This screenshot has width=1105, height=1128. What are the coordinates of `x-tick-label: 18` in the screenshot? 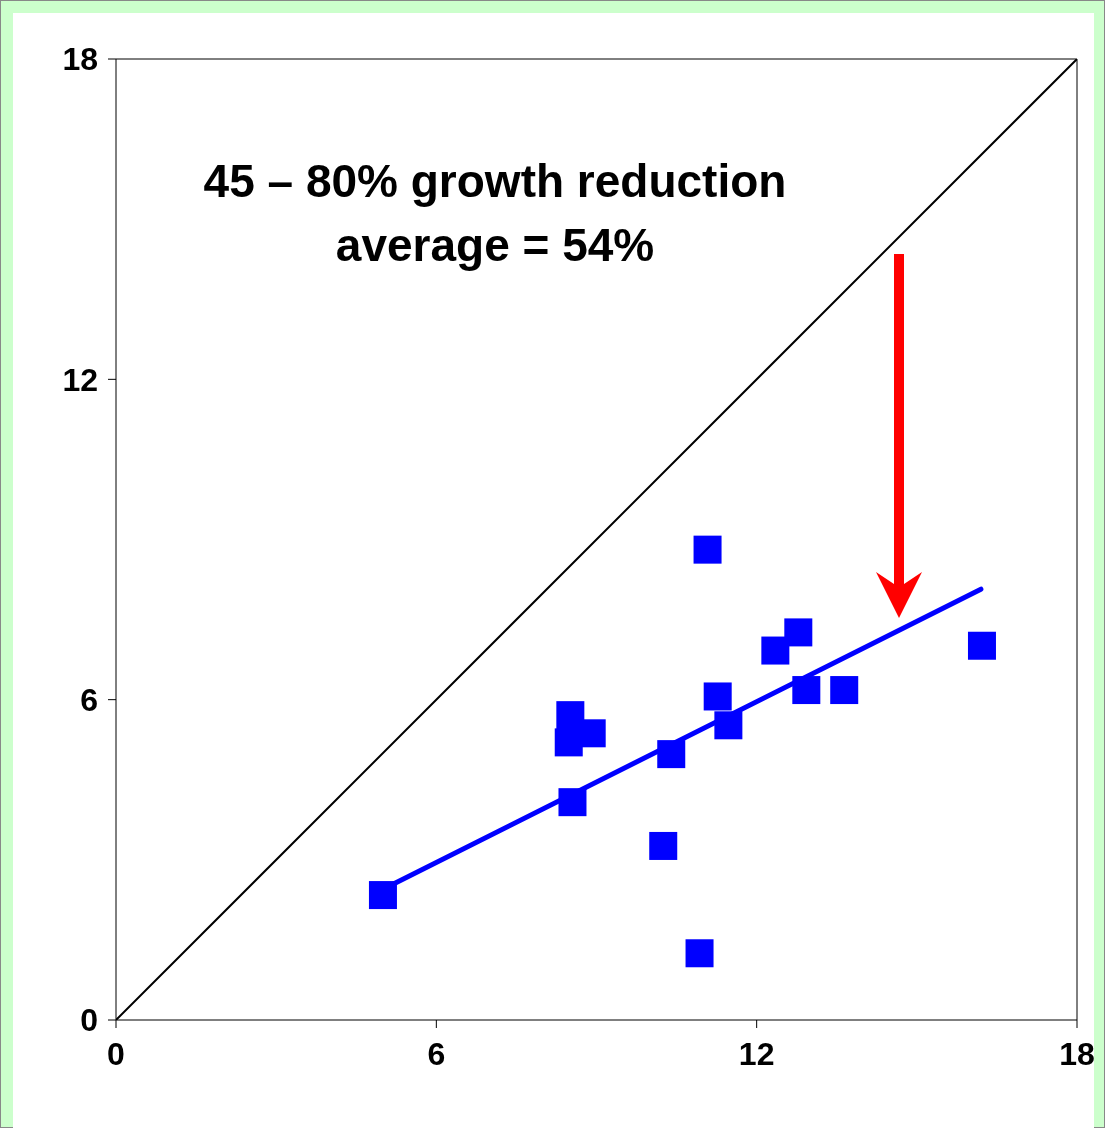 It's located at (1077, 1053).